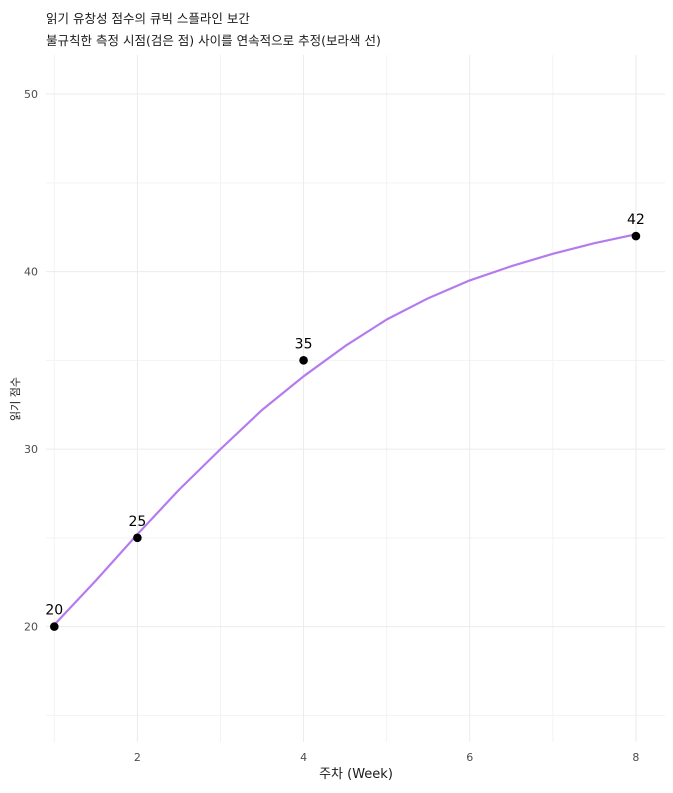 The width and height of the screenshot is (673, 793). What do you see at coordinates (31, 94) in the screenshot?
I see `y-tick-label: 50` at bounding box center [31, 94].